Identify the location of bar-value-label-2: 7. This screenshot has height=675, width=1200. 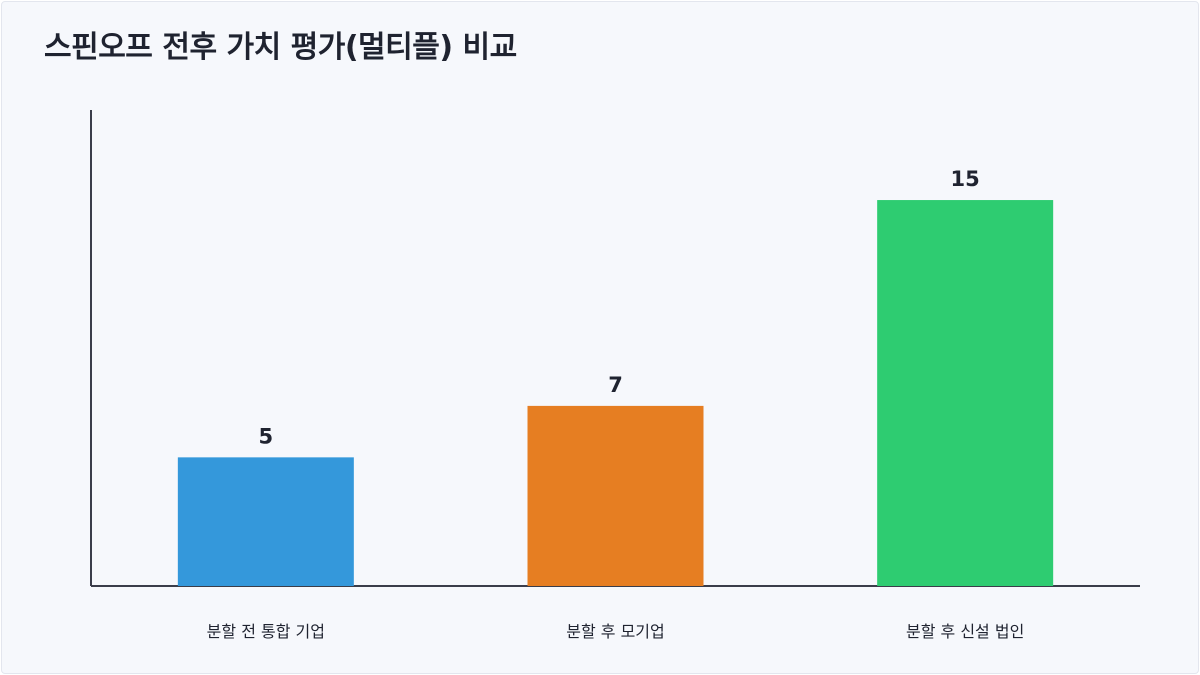
(615, 385).